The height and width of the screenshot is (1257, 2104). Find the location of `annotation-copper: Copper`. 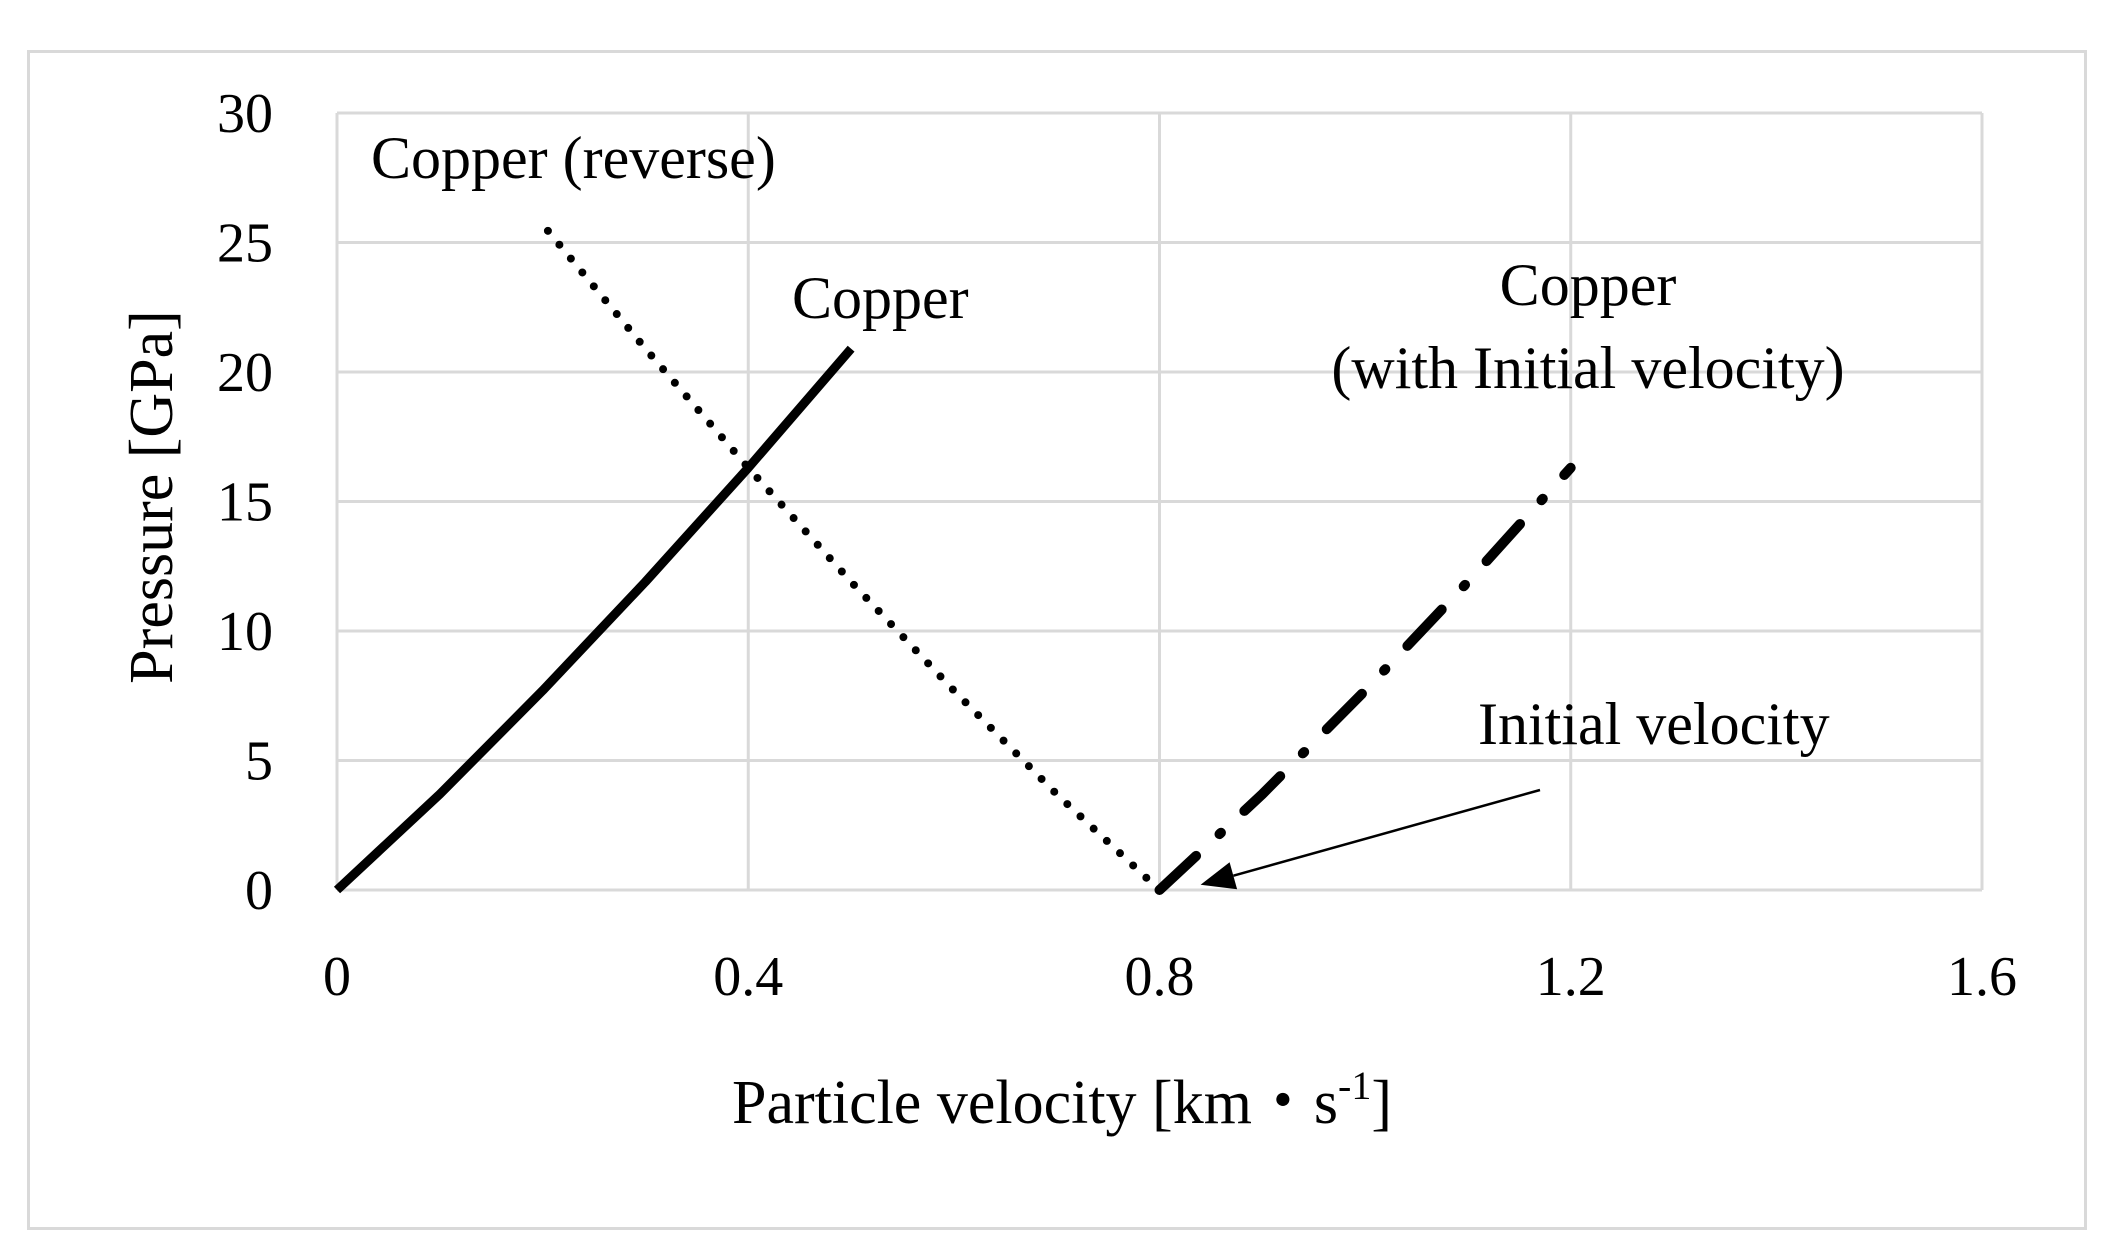

annotation-copper: Copper is located at coordinates (880, 298).